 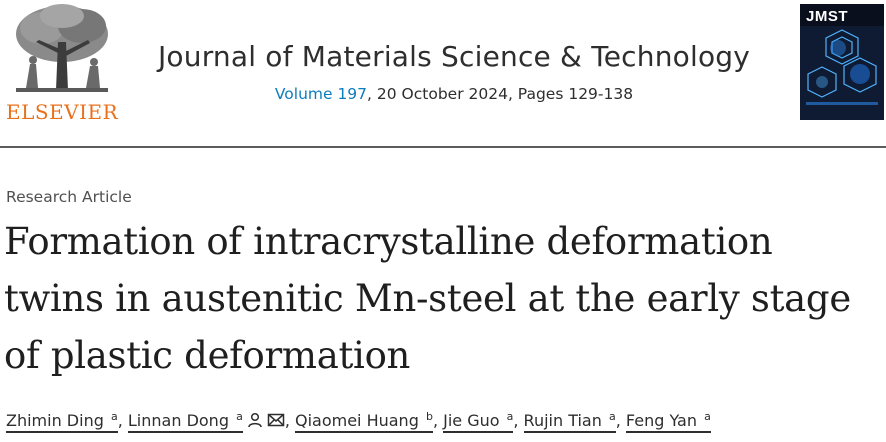 What do you see at coordinates (443, 147) in the screenshot?
I see `header-divider` at bounding box center [443, 147].